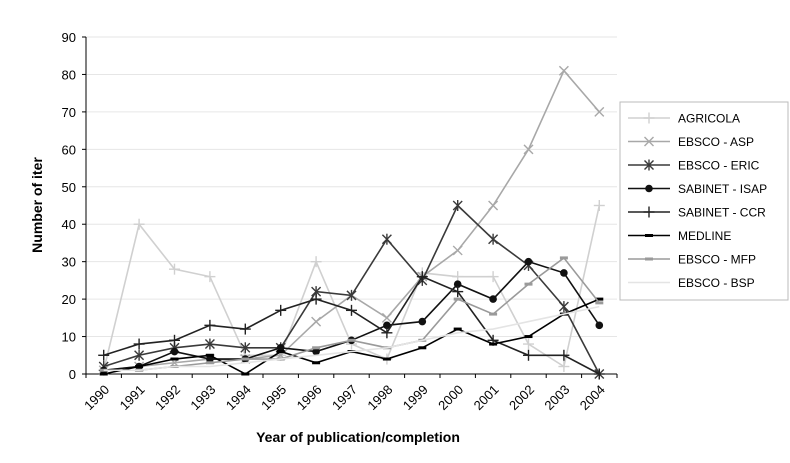 This screenshot has height=463, width=790. I want to click on x-tick-label-1999: 1999, so click(415, 397).